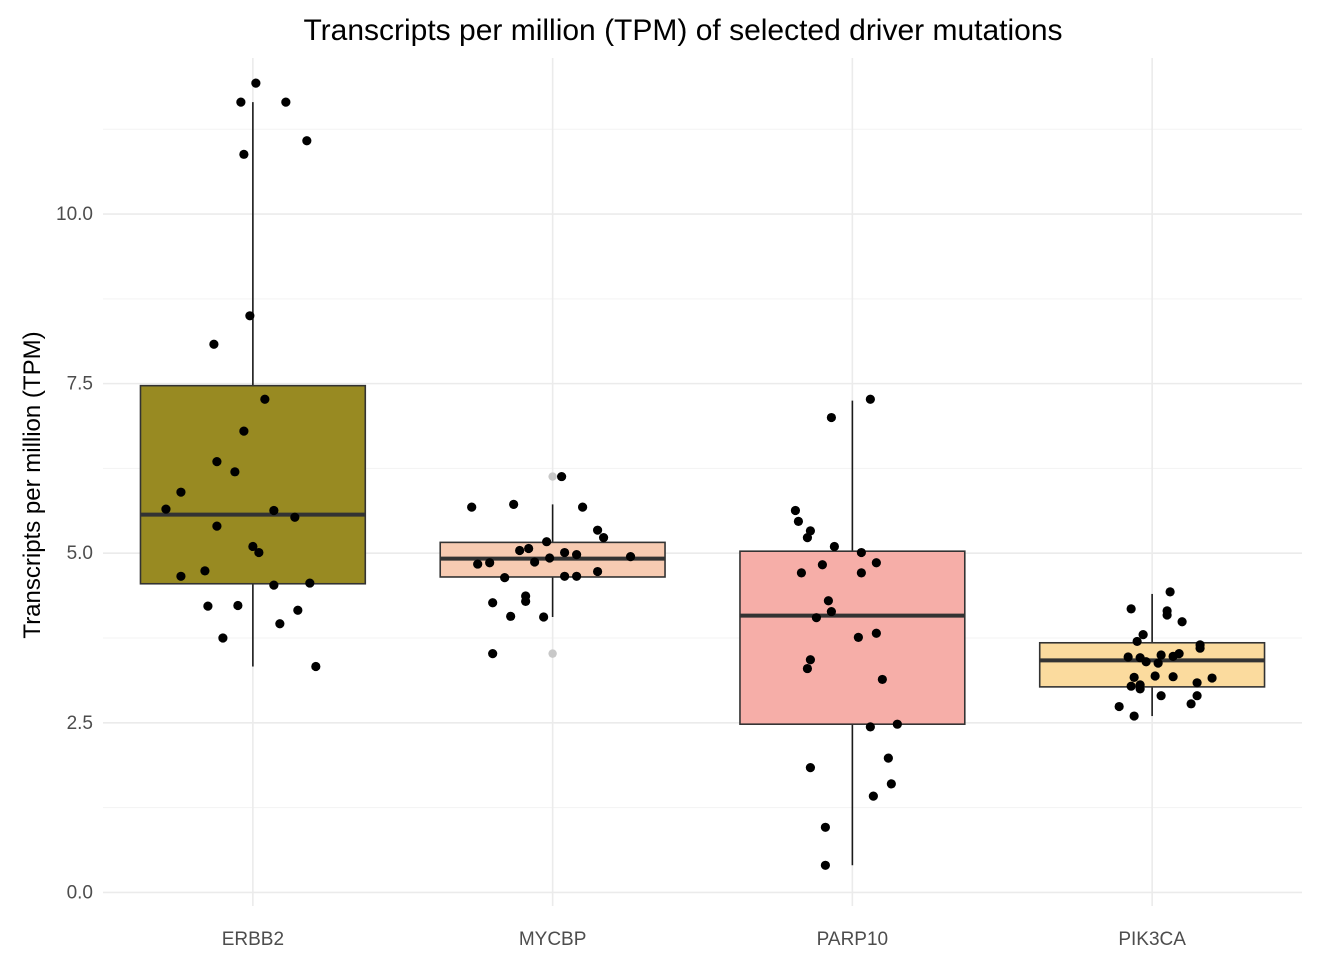  Describe the element at coordinates (852, 637) in the screenshot. I see `box-parp10` at that location.